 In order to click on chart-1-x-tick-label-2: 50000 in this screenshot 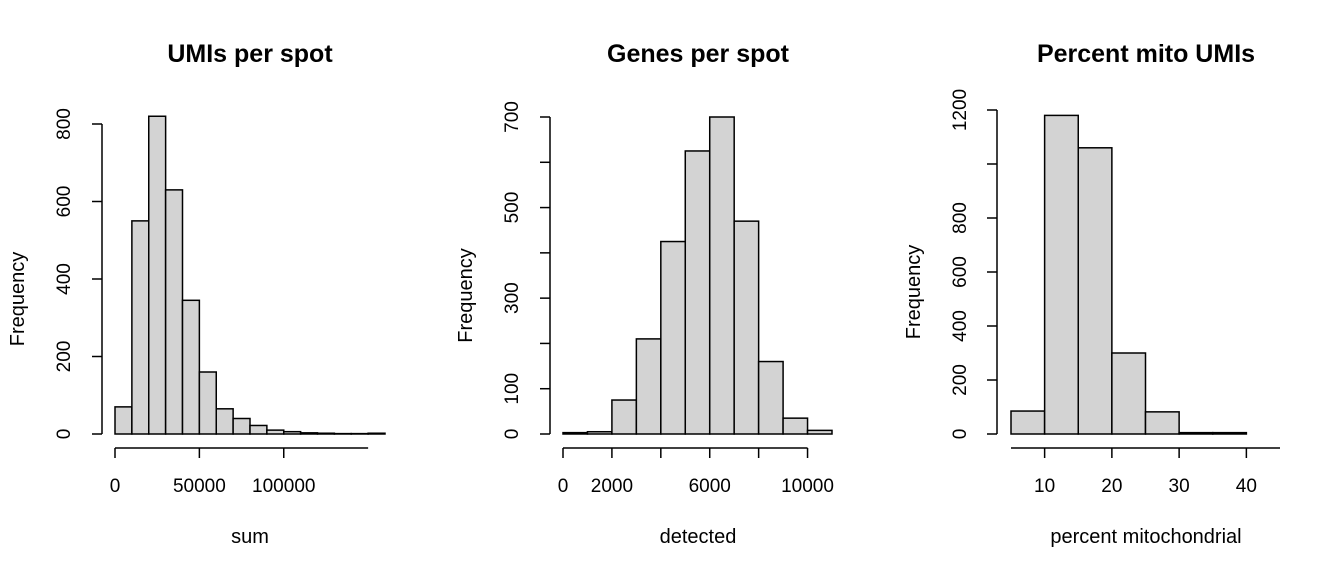, I will do `click(199, 486)`.